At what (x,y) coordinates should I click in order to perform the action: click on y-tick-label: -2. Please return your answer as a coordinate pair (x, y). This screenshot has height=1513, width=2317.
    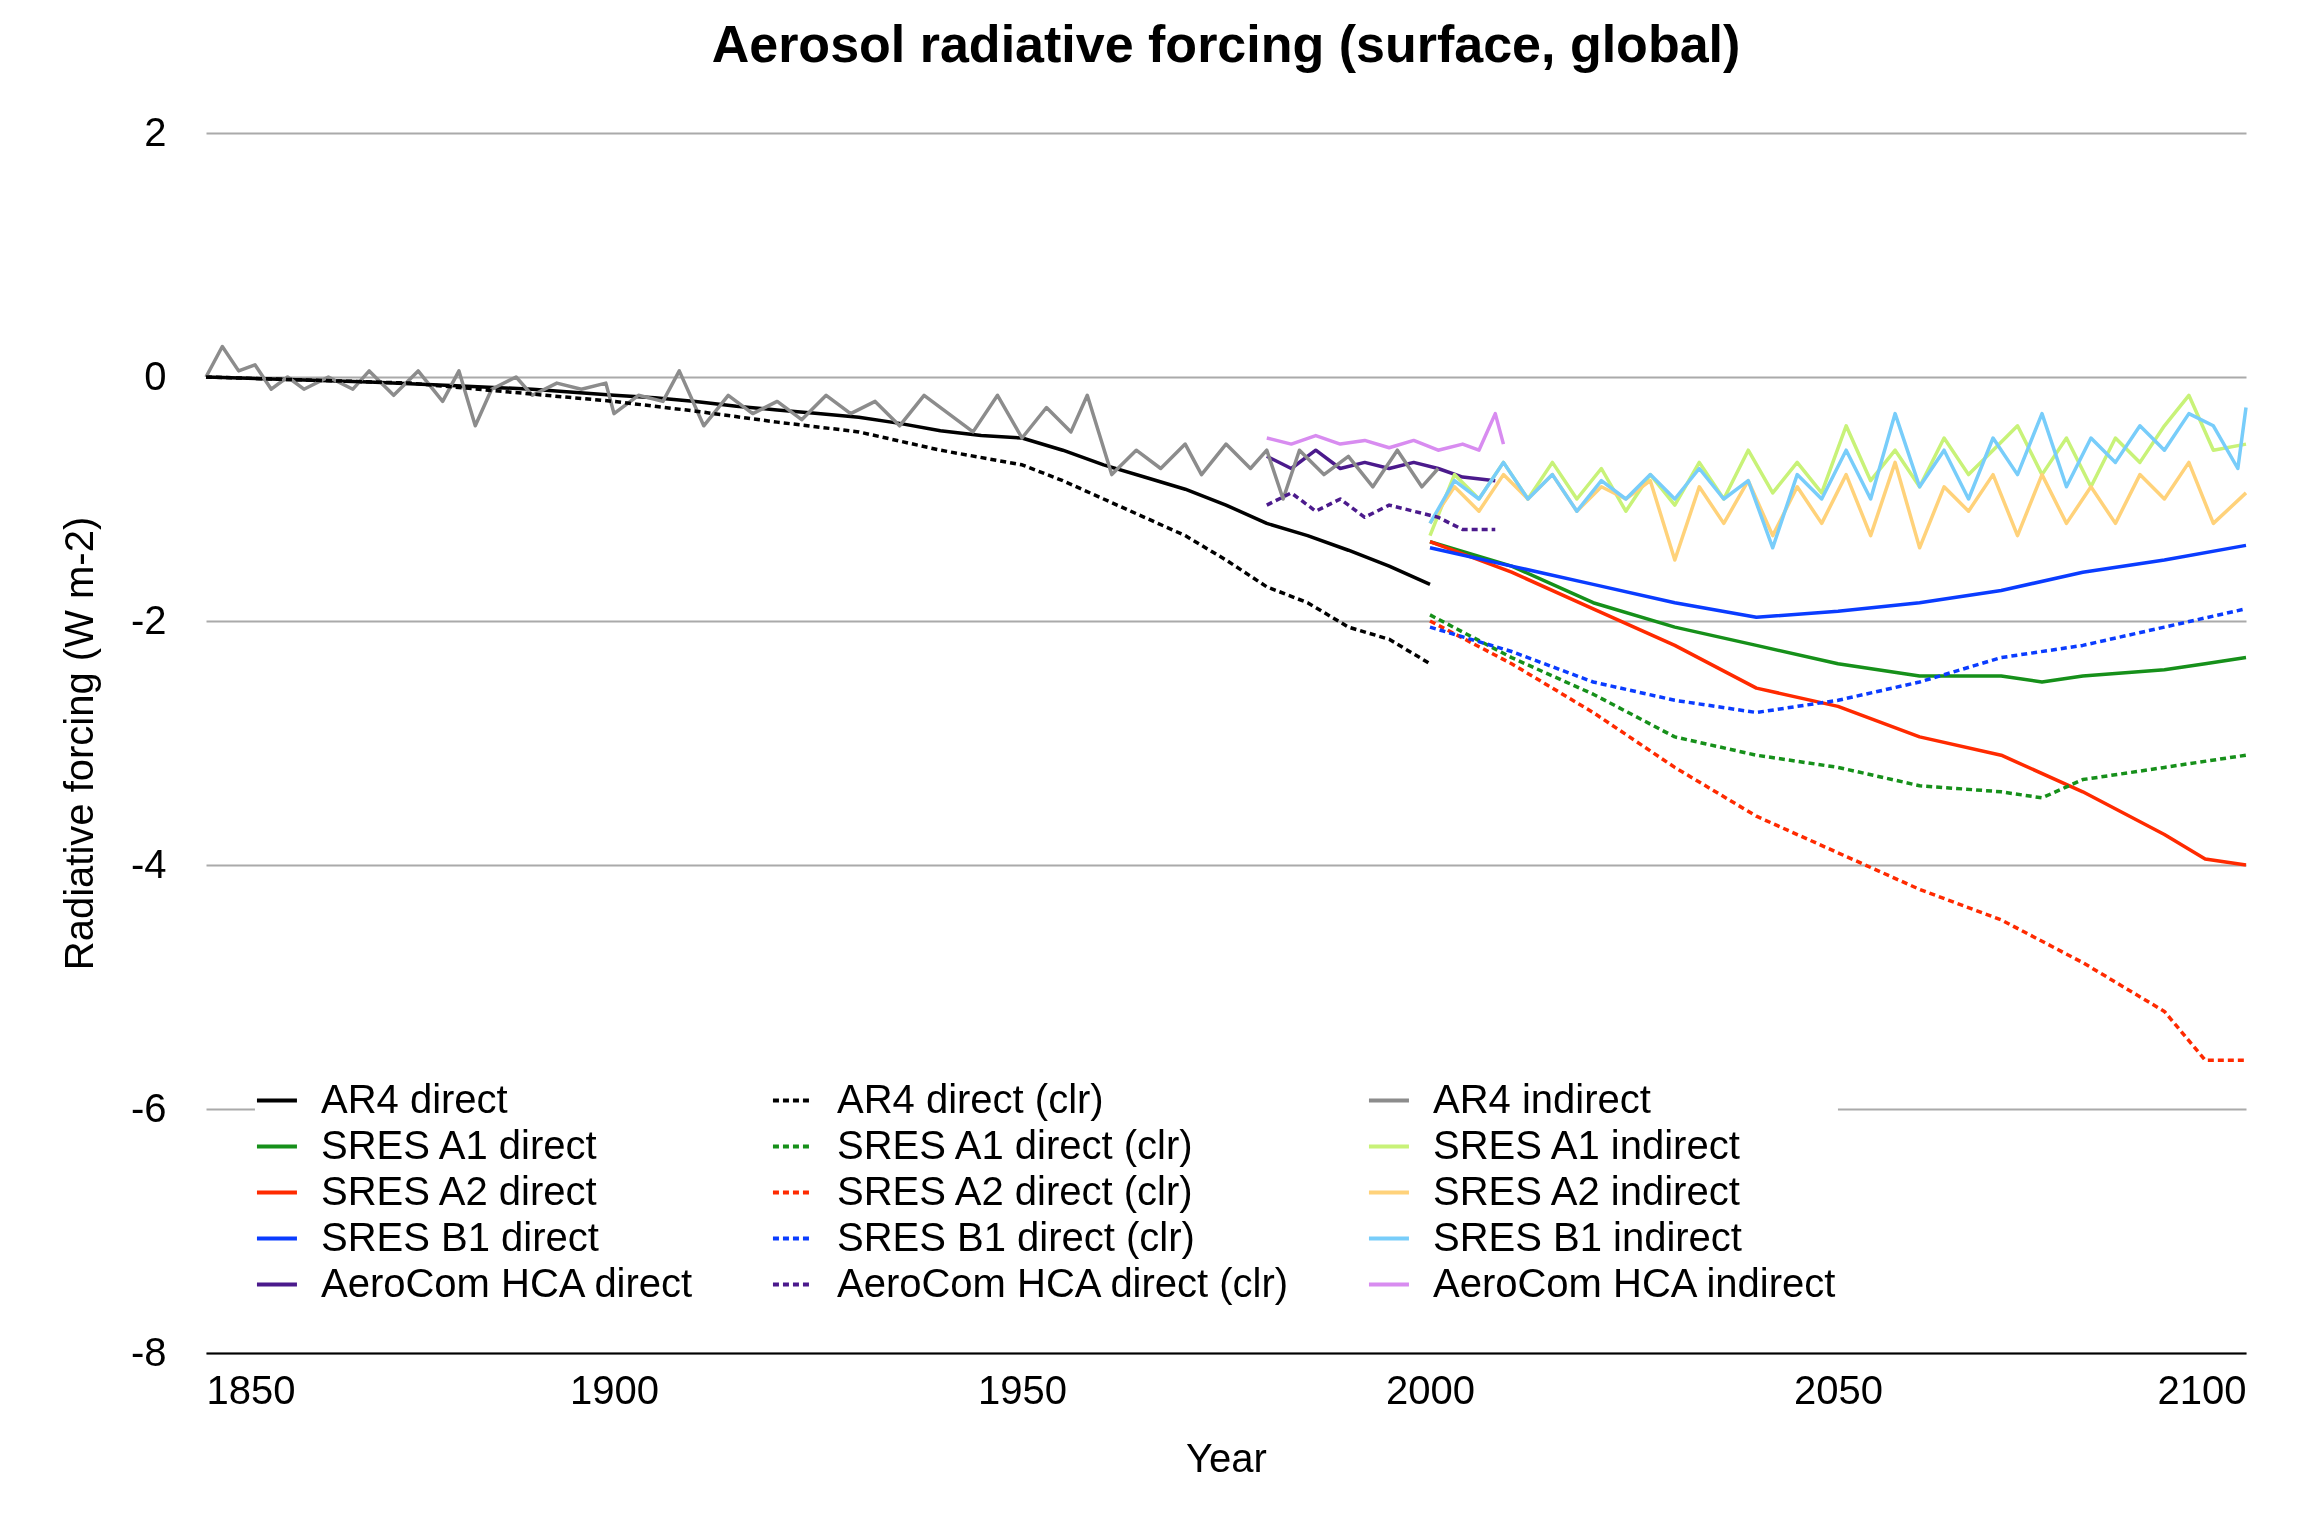
    Looking at the image, I should click on (148, 619).